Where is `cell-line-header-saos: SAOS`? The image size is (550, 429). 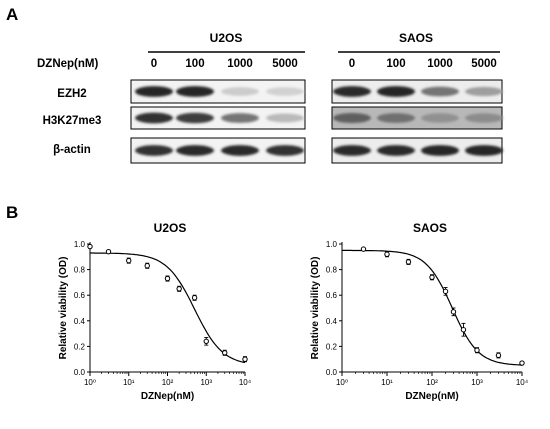
cell-line-header-saos: SAOS is located at coordinates (416, 38).